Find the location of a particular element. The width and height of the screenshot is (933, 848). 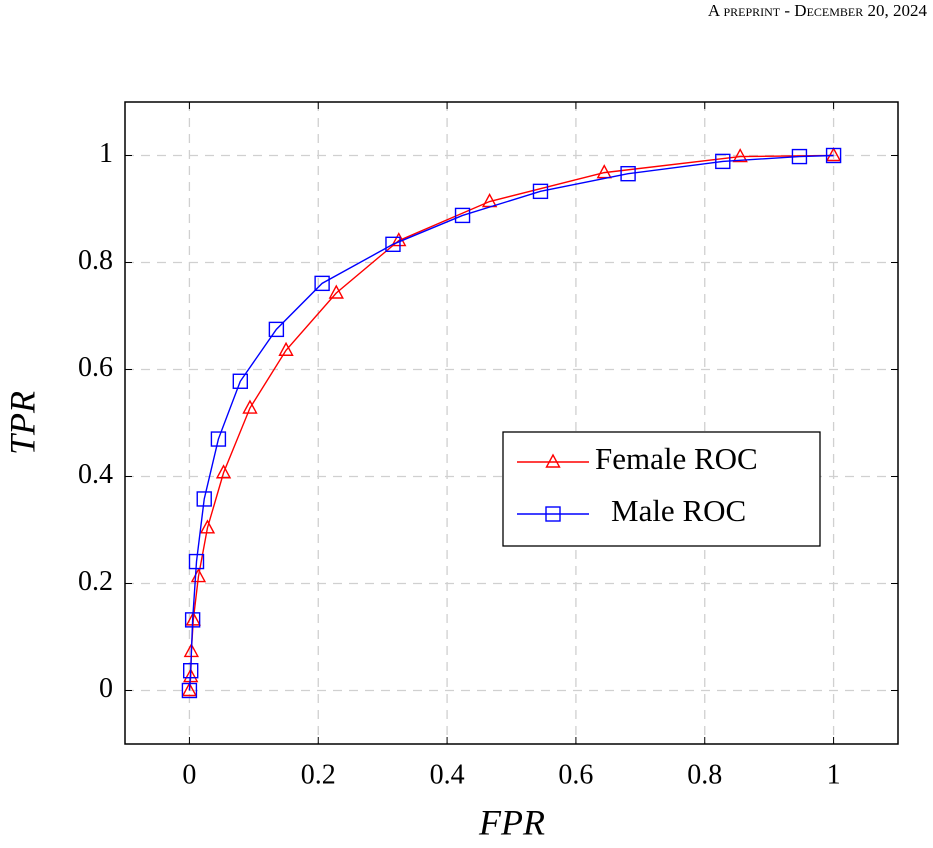

x-tick-label: 0.2 is located at coordinates (318, 774).